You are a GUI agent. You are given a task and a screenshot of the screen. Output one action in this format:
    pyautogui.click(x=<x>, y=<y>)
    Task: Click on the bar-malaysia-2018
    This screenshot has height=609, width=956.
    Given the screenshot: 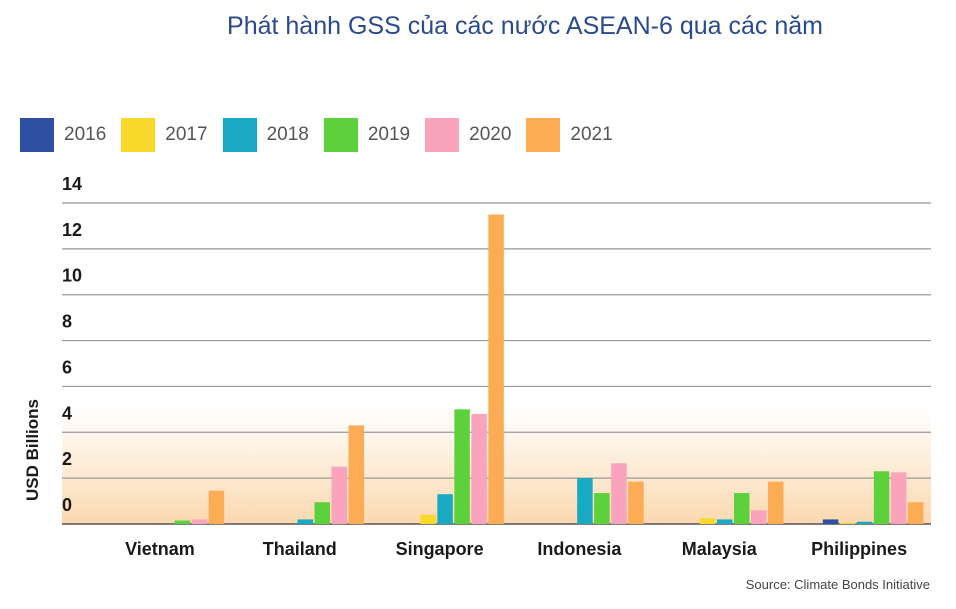 What is the action you would take?
    pyautogui.click(x=725, y=521)
    